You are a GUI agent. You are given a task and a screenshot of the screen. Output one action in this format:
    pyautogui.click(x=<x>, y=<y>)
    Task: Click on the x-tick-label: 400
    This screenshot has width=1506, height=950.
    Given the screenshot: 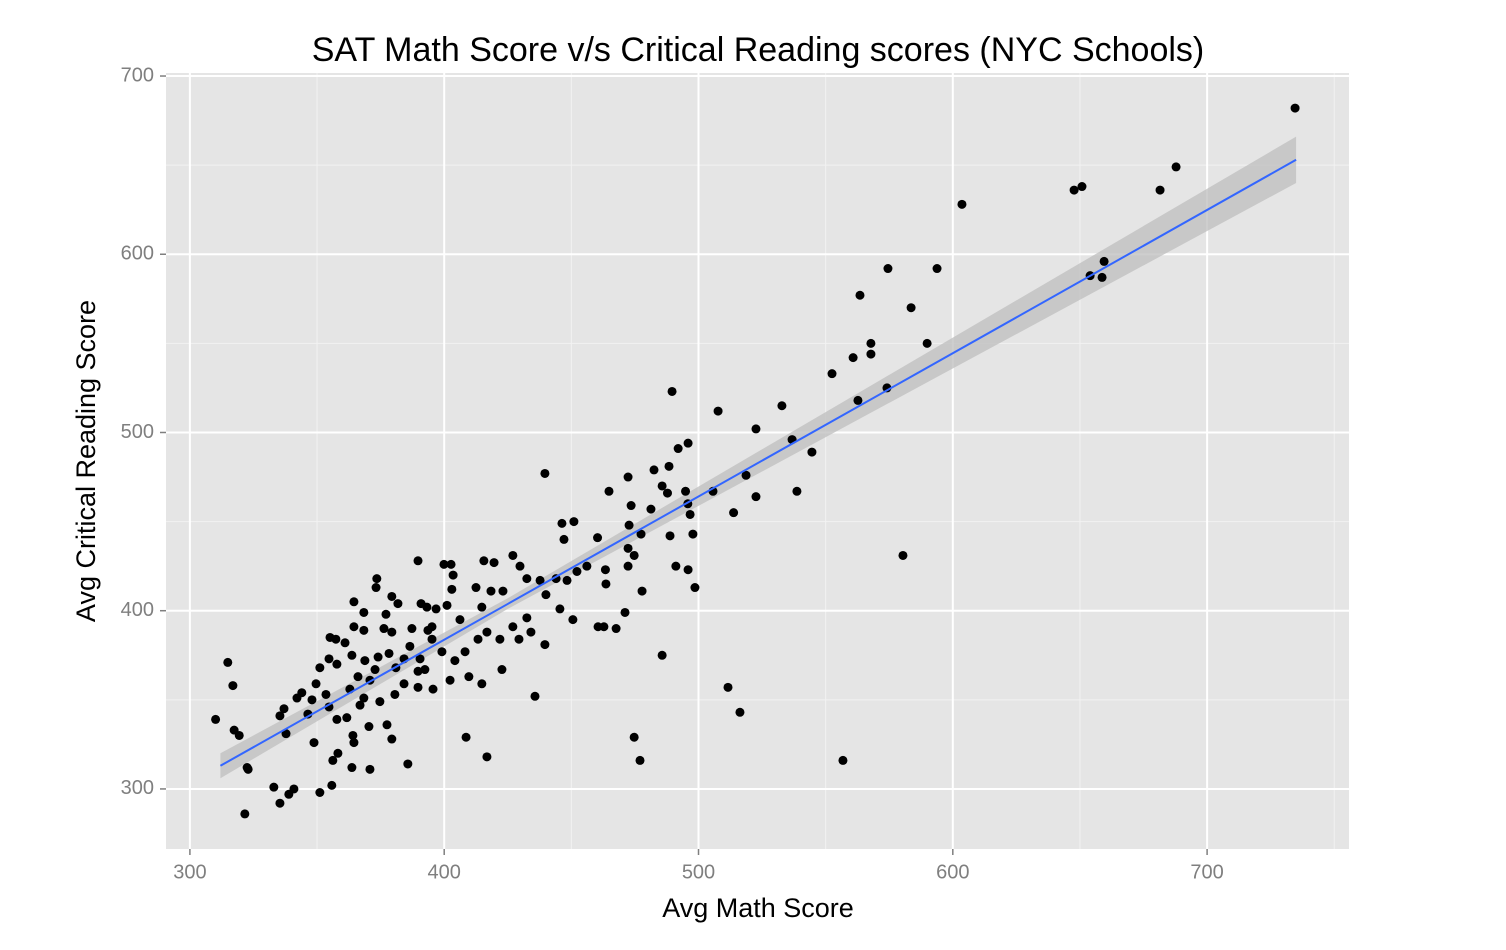 What is the action you would take?
    pyautogui.click(x=444, y=872)
    